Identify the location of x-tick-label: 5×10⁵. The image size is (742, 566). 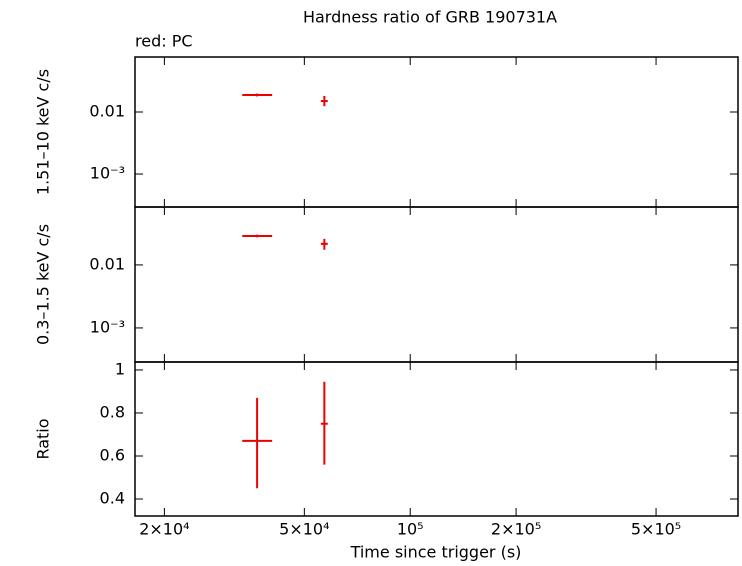
(656, 529).